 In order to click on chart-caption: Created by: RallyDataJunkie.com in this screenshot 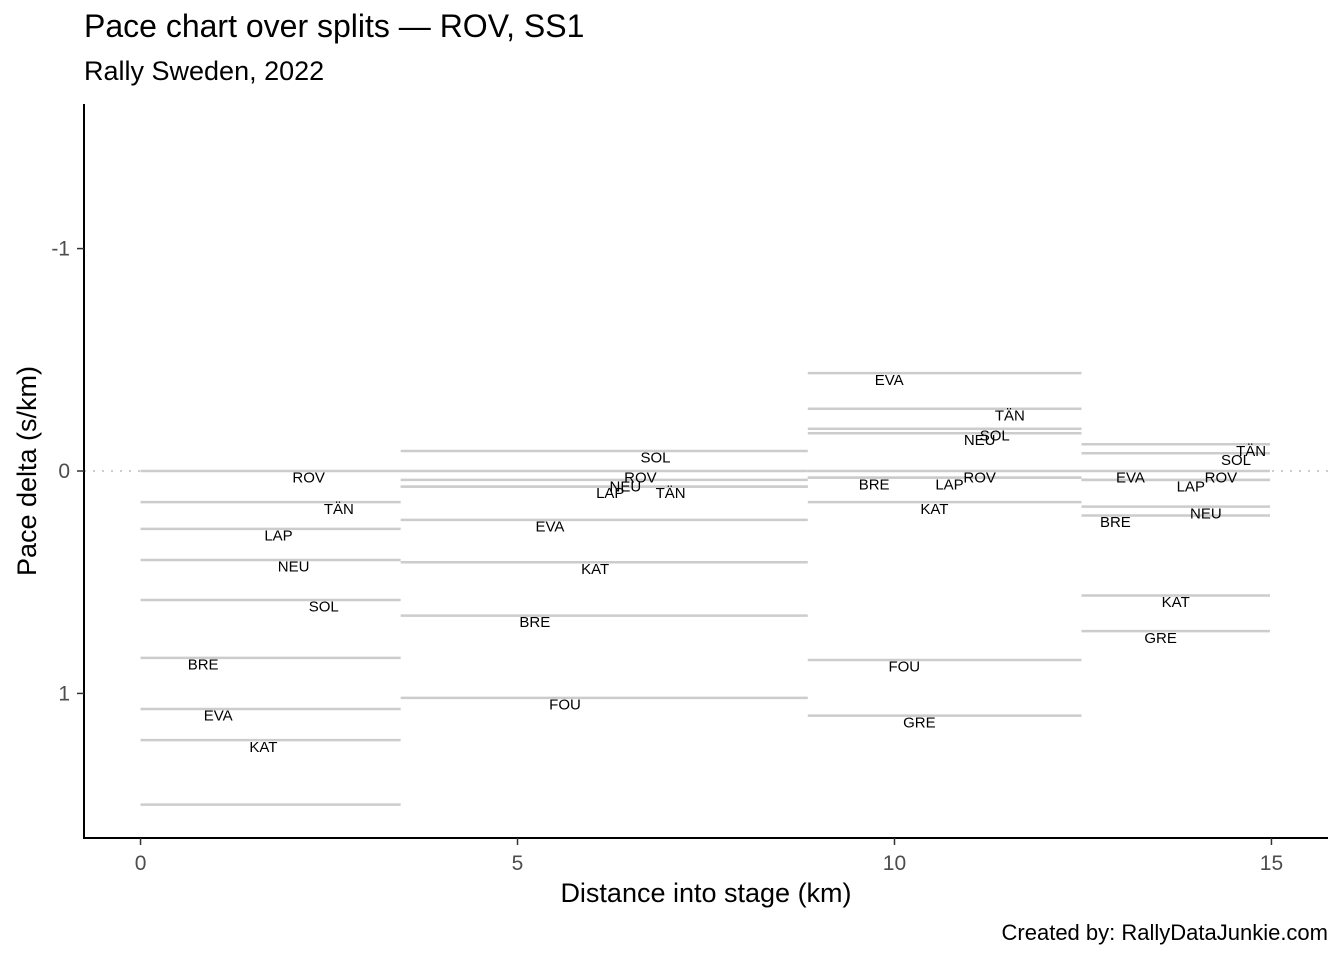, I will do `click(1164, 932)`.